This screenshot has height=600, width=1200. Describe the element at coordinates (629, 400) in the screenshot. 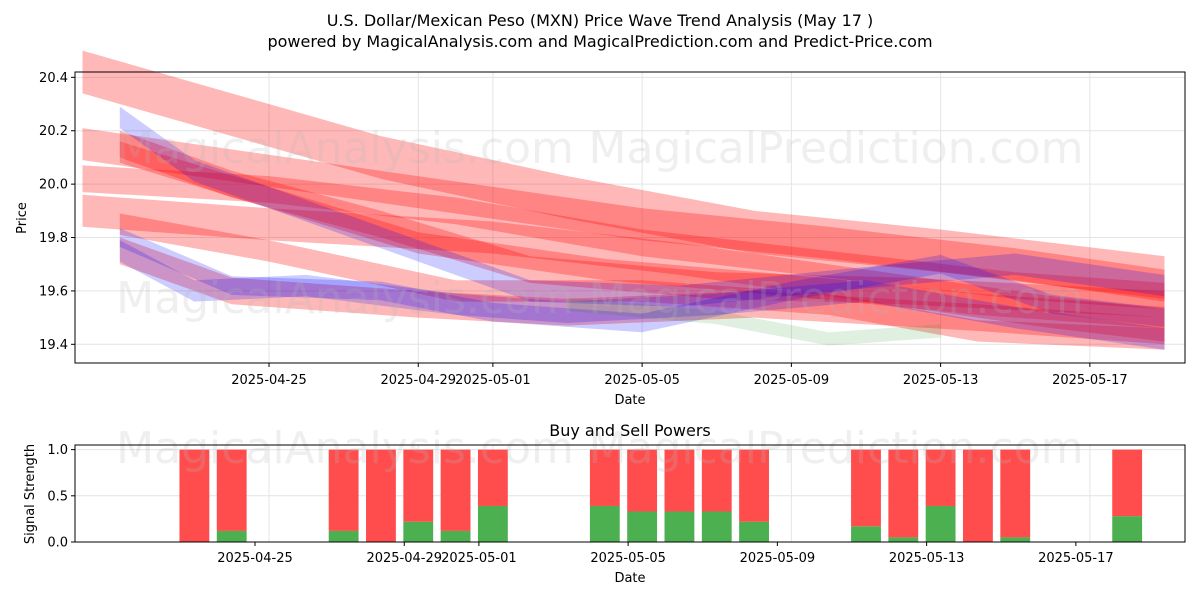

I see `price-x-label: Date` at that location.